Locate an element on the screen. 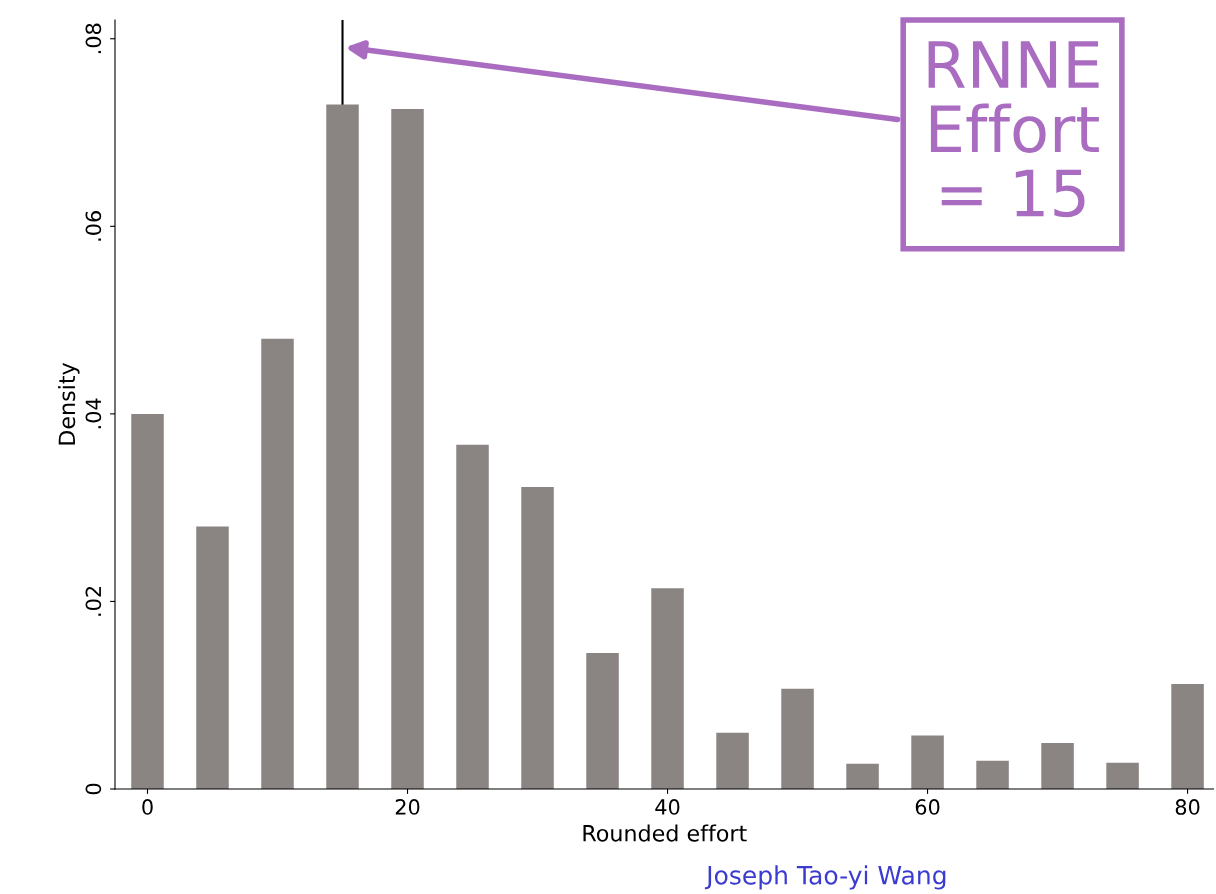 Image resolution: width=1216 pixels, height=894 pixels. y-axis-title: Density is located at coordinates (69, 403).